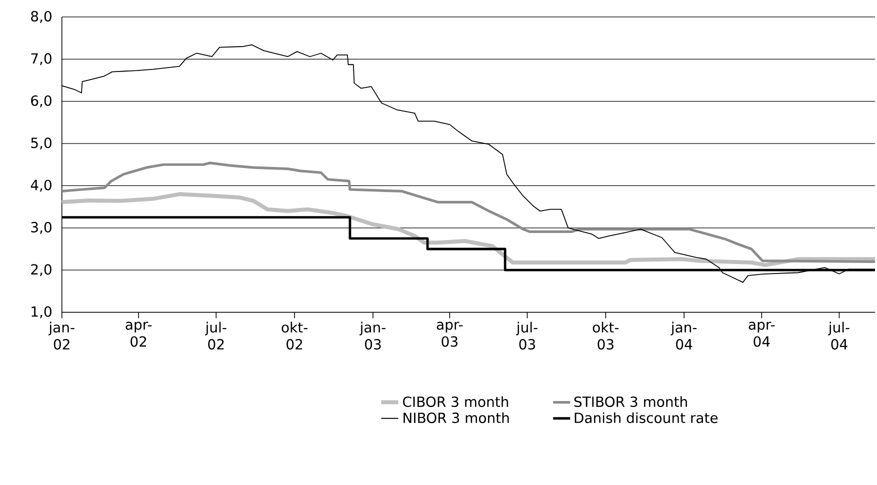 Image resolution: width=877 pixels, height=485 pixels. I want to click on x-tick-label: jan-03, so click(373, 336).